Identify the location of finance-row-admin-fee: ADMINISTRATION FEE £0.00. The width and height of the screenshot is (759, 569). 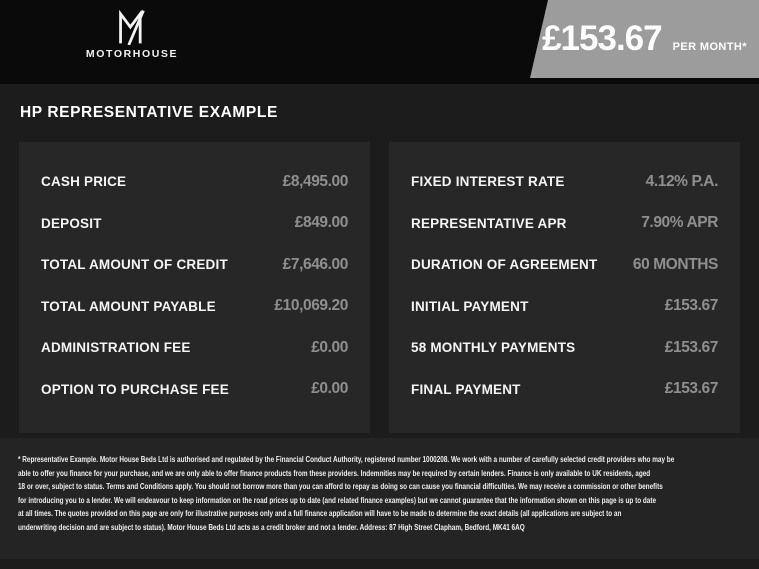
(194, 348).